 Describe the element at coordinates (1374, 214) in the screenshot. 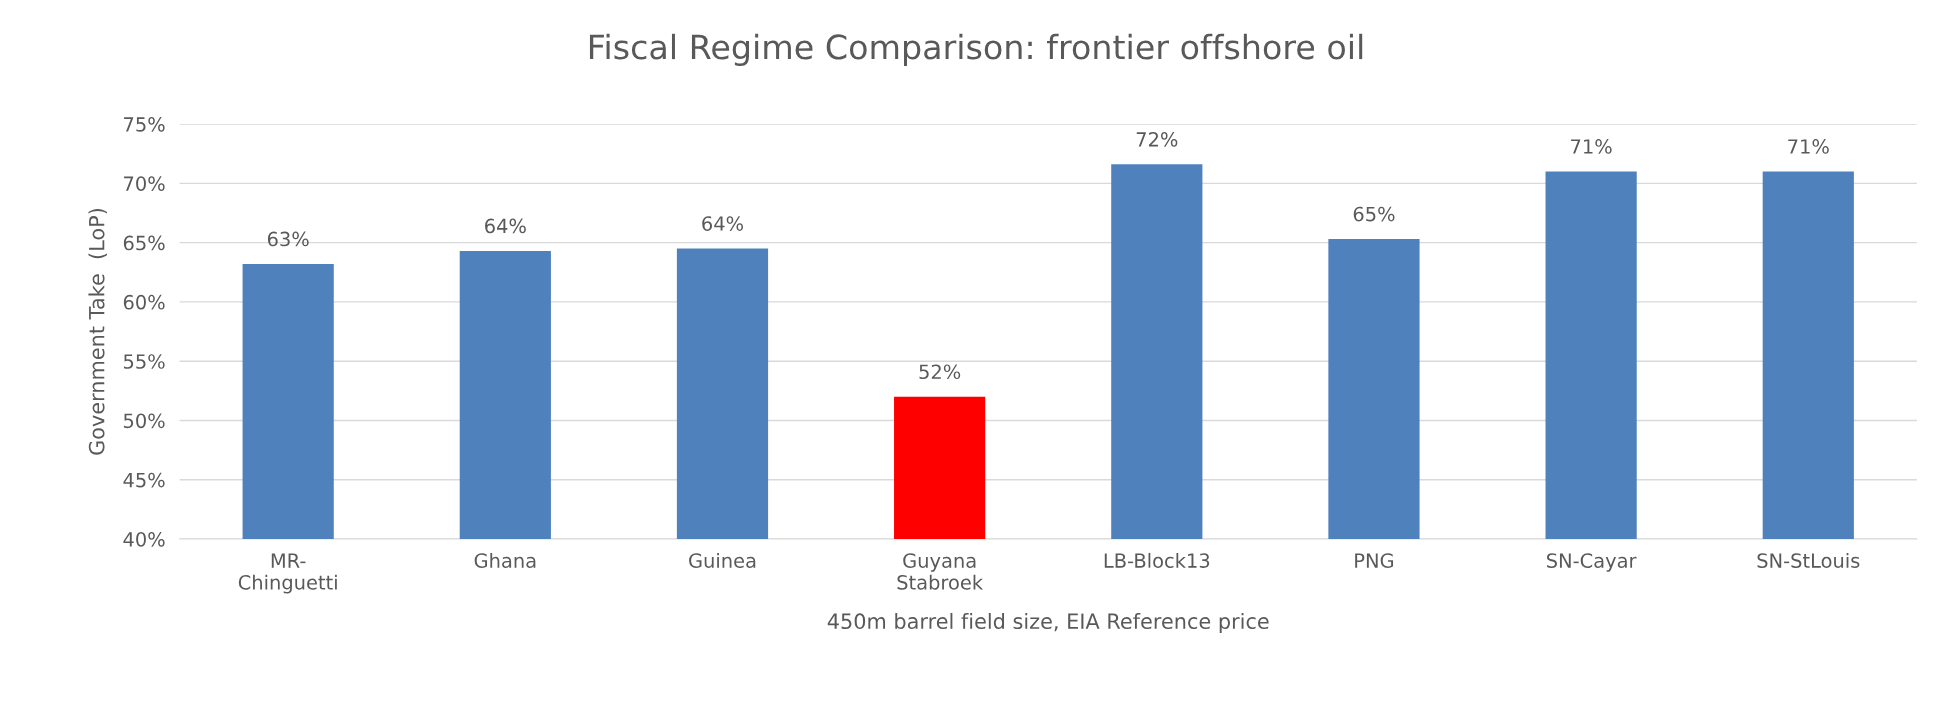

I see `data-label: 65%` at that location.